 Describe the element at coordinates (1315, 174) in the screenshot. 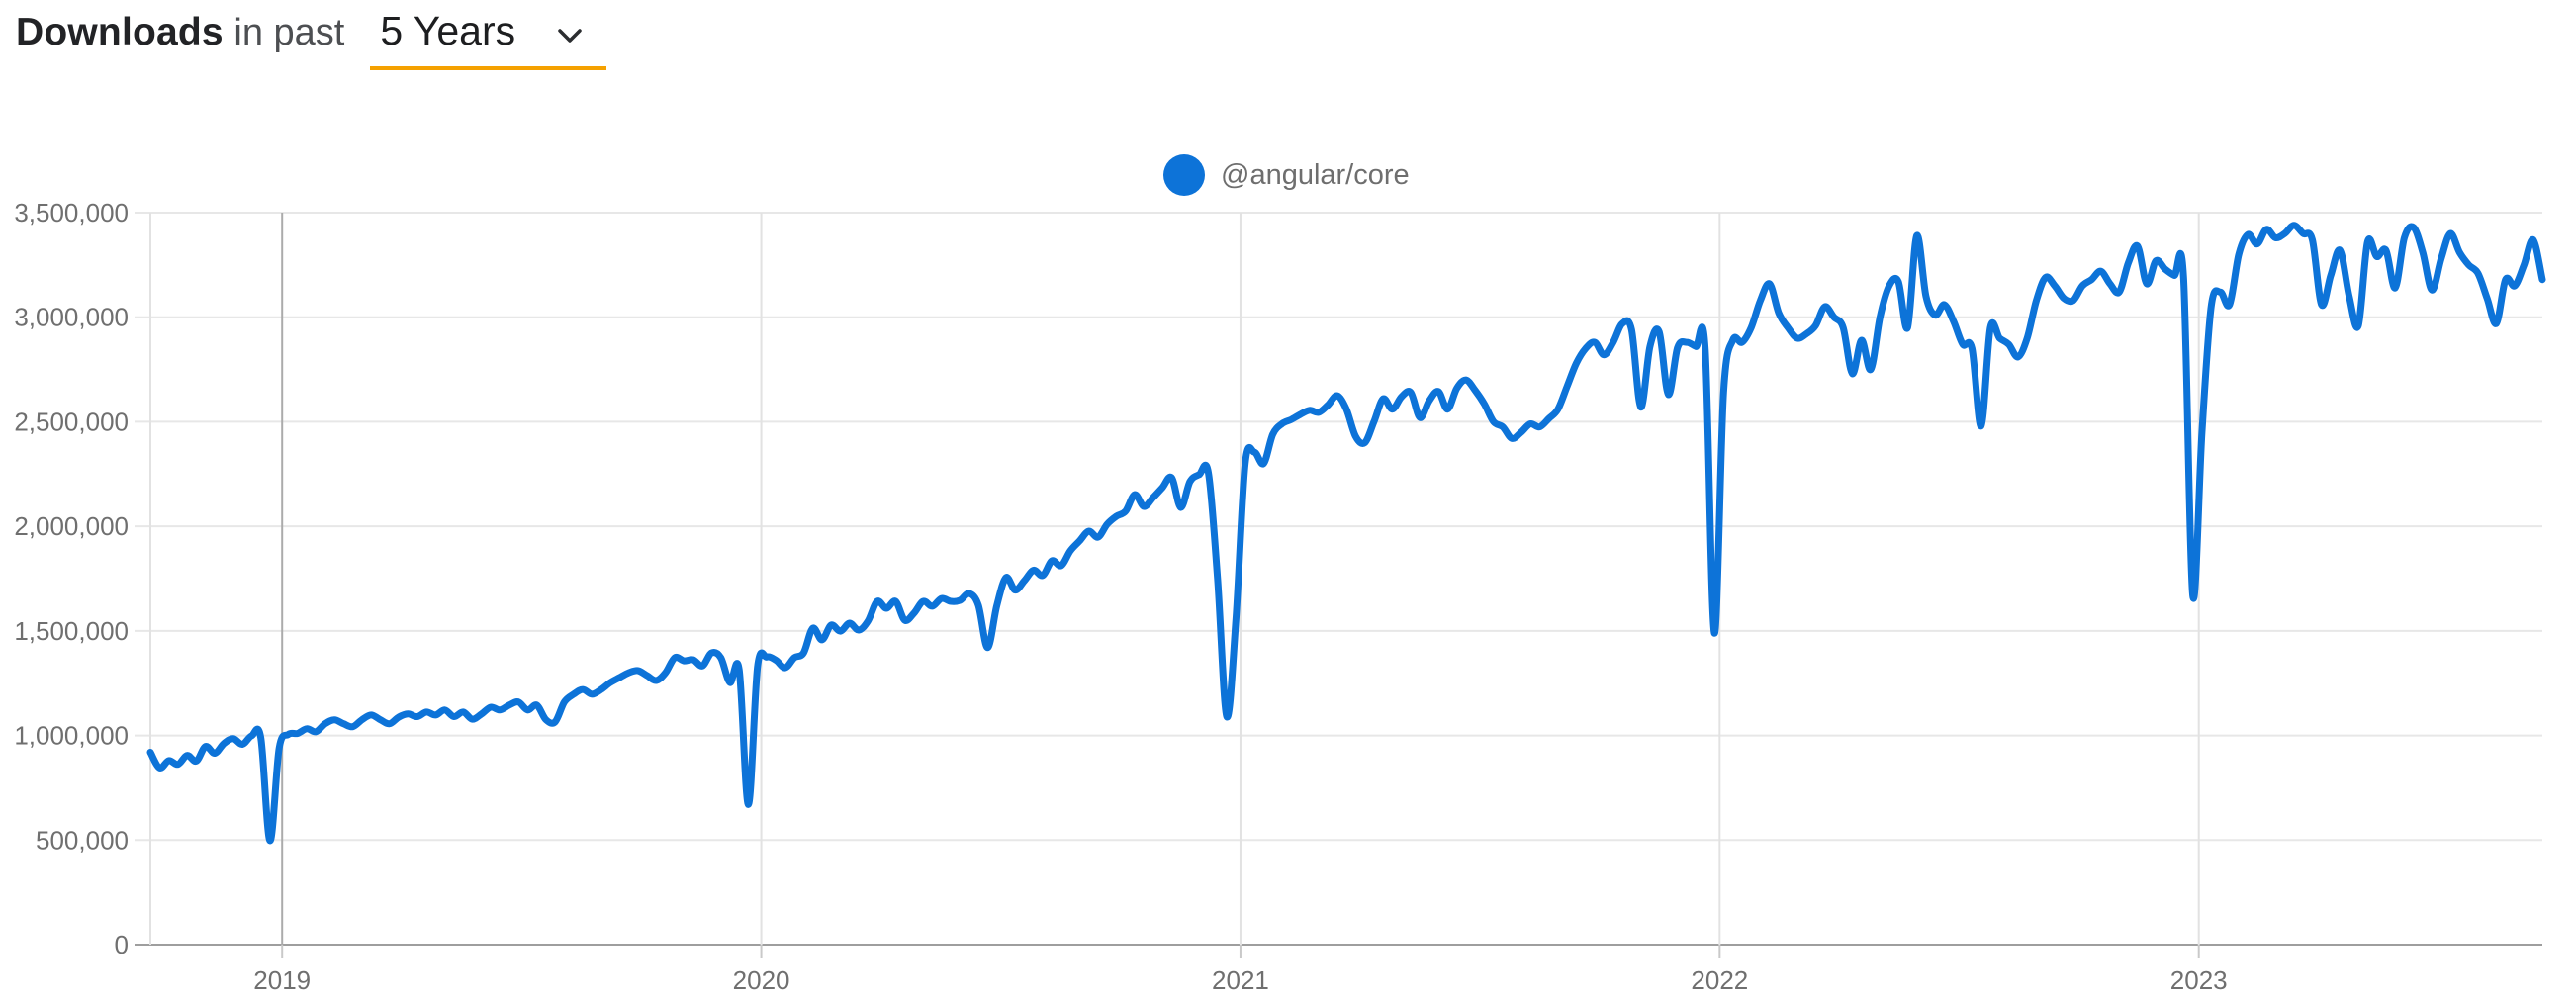

I see `legend-label: @angular/core` at that location.